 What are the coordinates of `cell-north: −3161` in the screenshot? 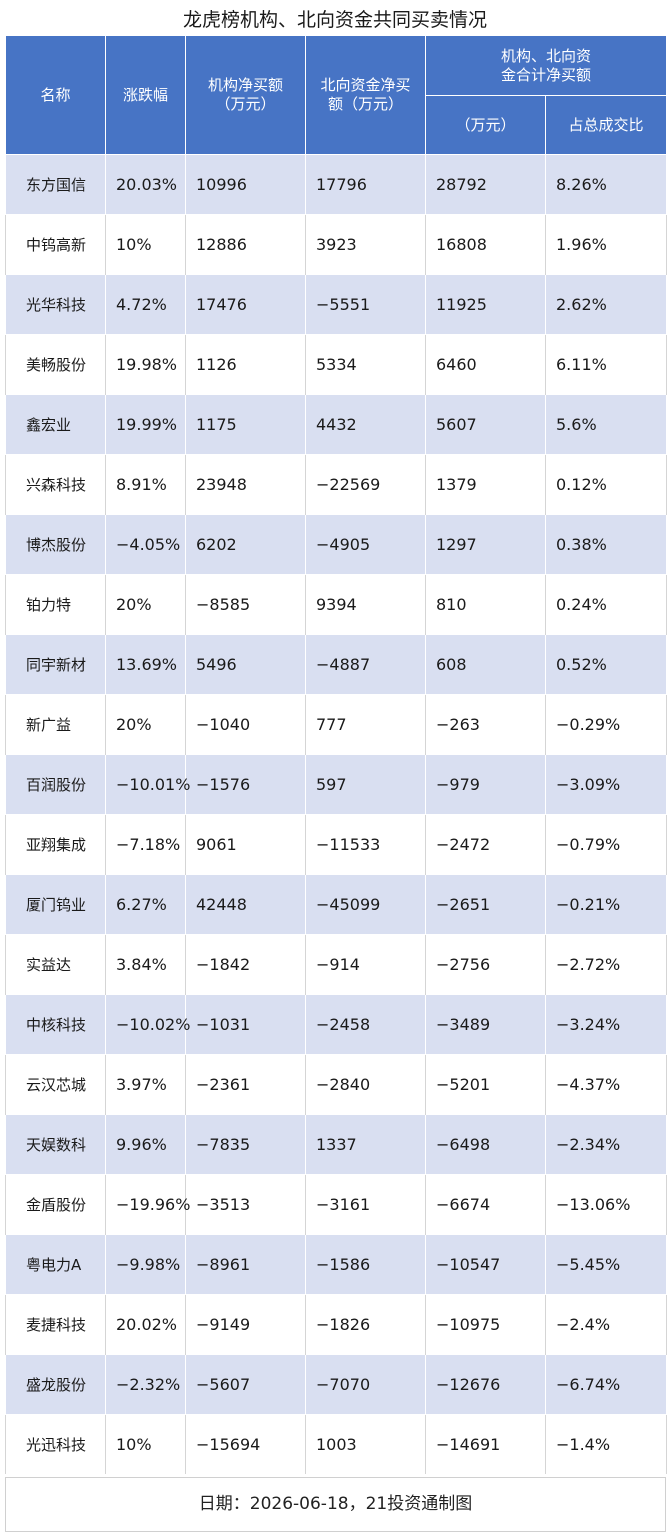 It's located at (365, 1204).